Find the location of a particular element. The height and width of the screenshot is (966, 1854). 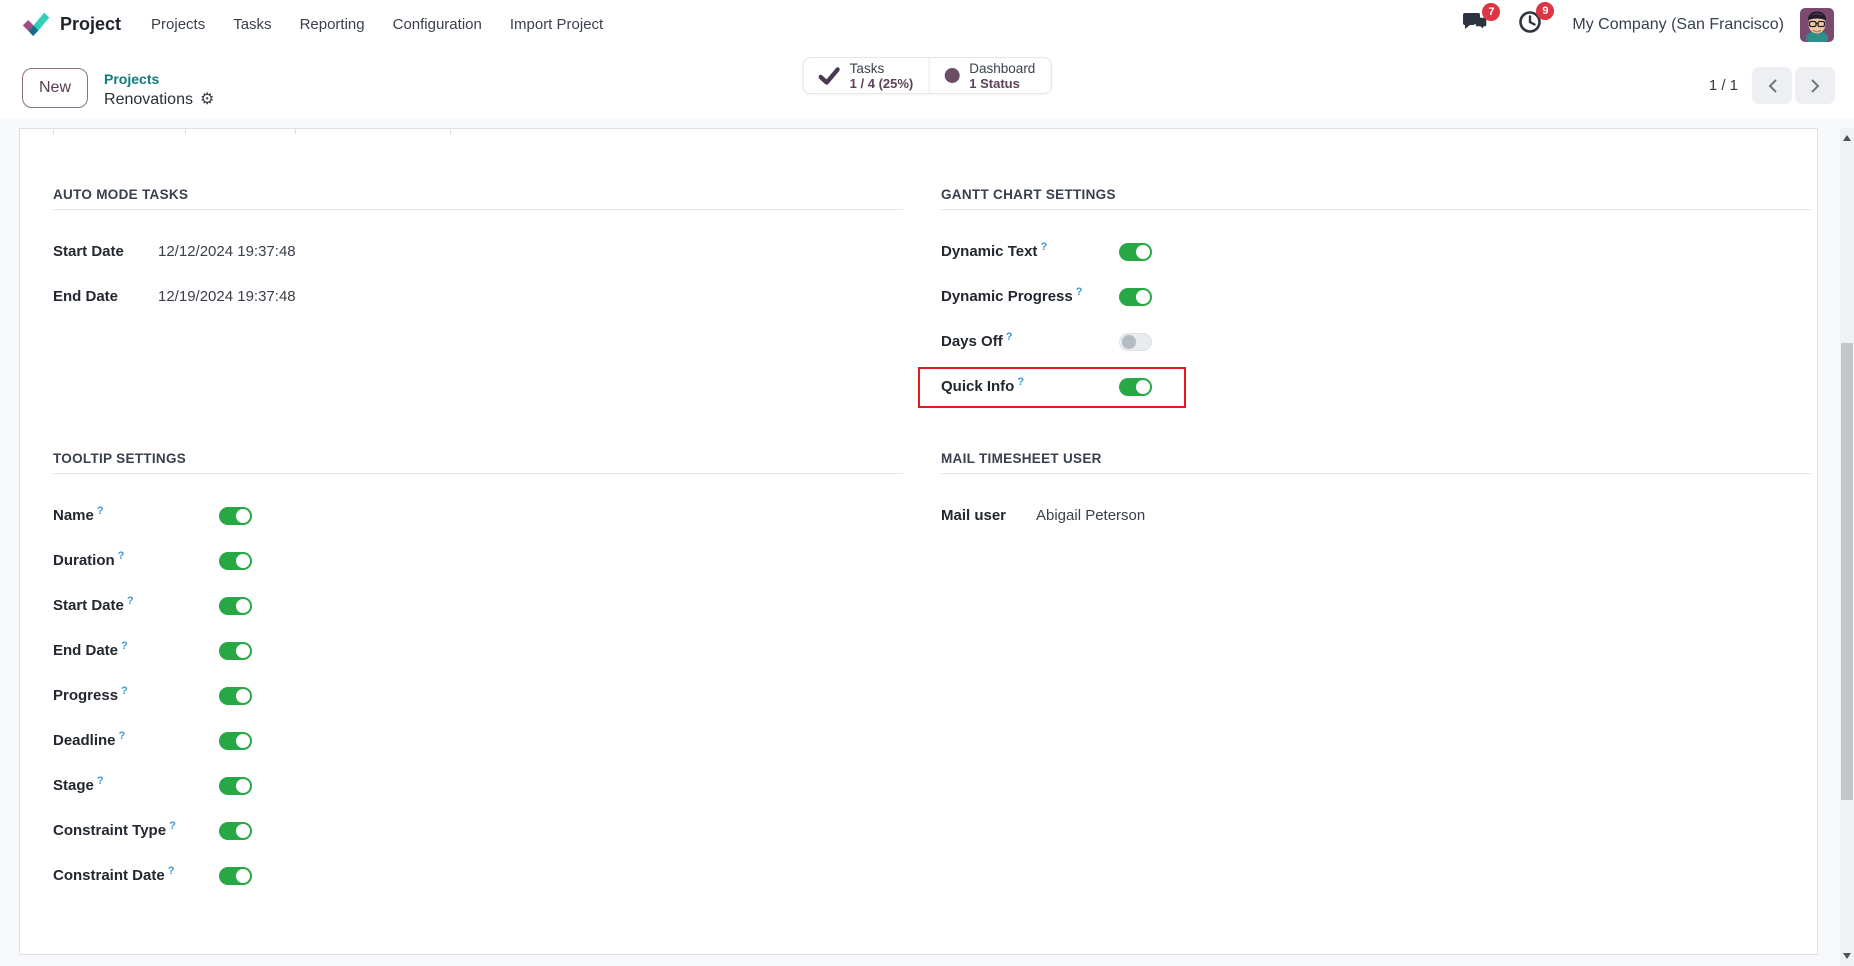

dashboard-stat-value: 1 Status is located at coordinates (994, 83).